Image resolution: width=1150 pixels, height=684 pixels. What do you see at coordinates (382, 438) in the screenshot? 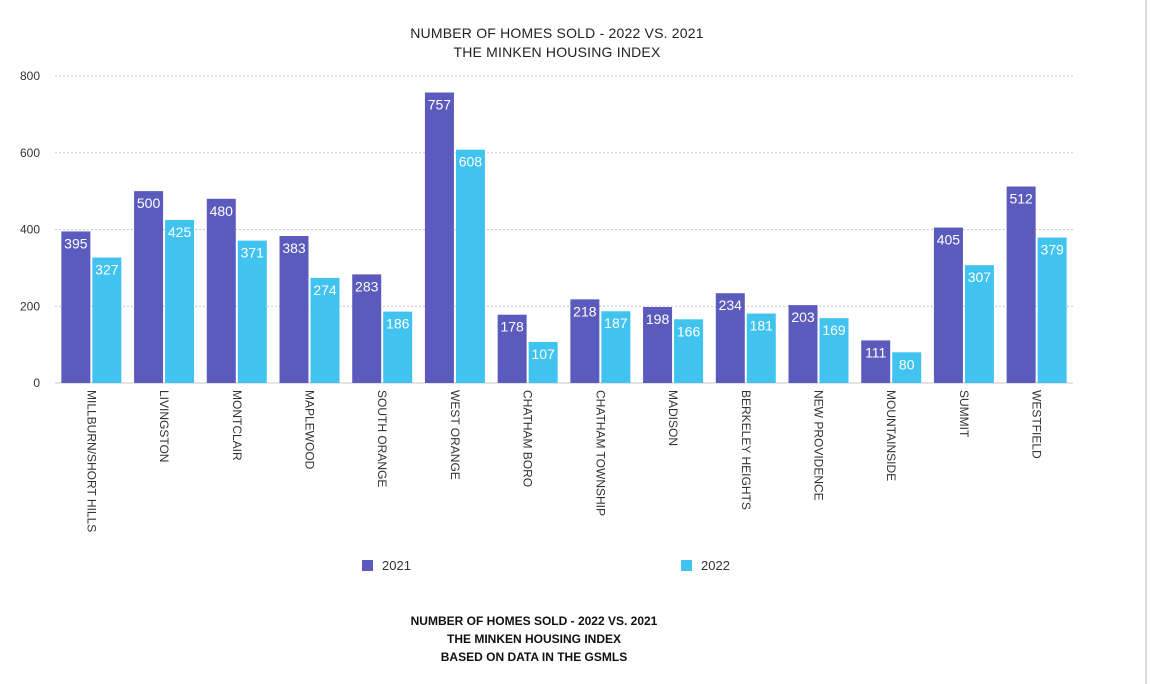
I see `x-category-label: SOUTH ORANGE` at bounding box center [382, 438].